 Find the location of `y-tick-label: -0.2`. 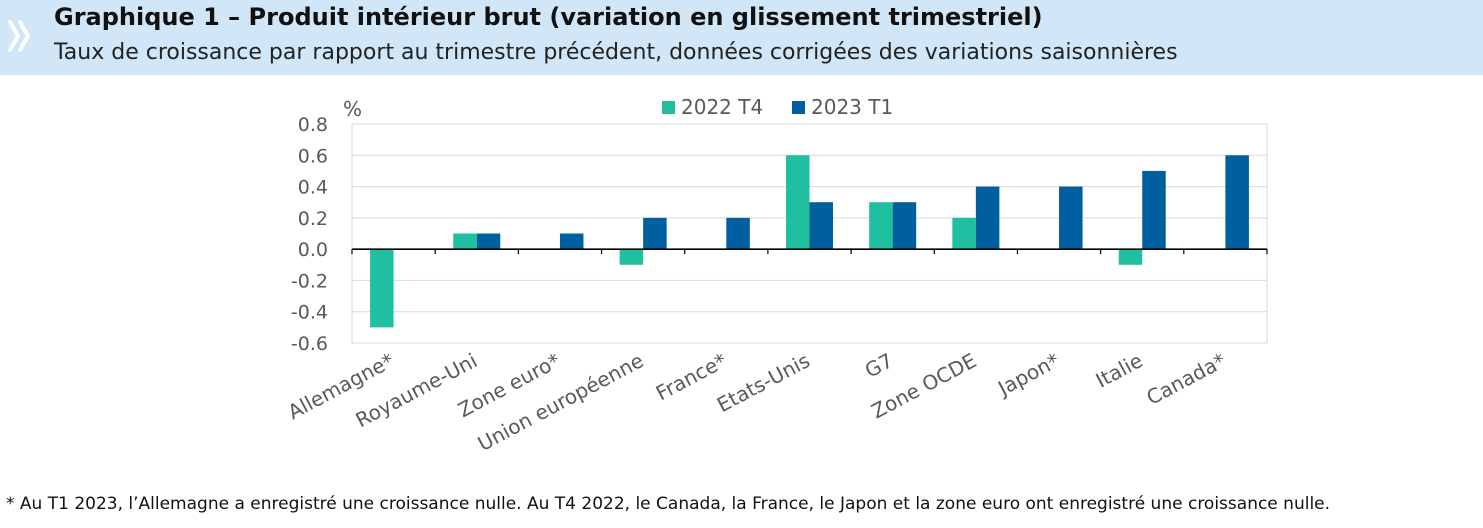

y-tick-label: -0.2 is located at coordinates (309, 281).